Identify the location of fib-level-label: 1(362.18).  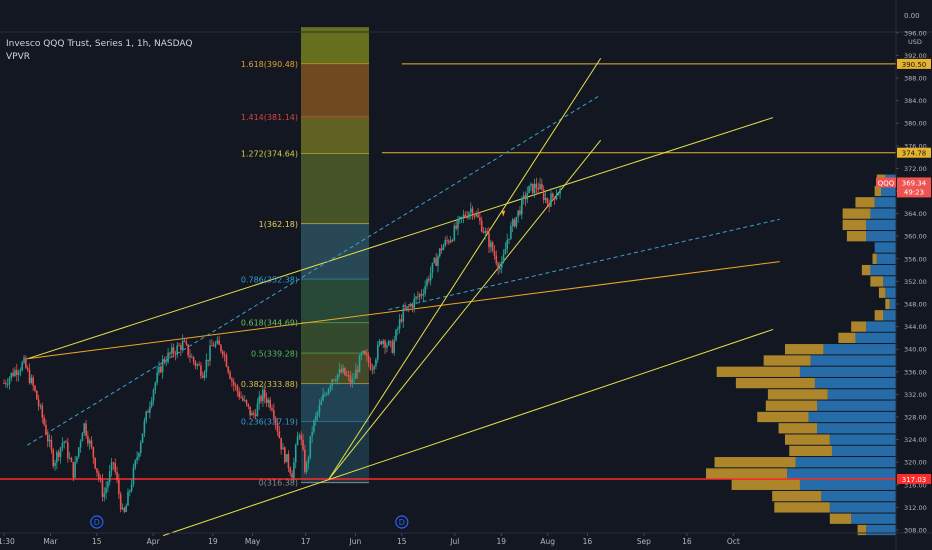
(278, 224).